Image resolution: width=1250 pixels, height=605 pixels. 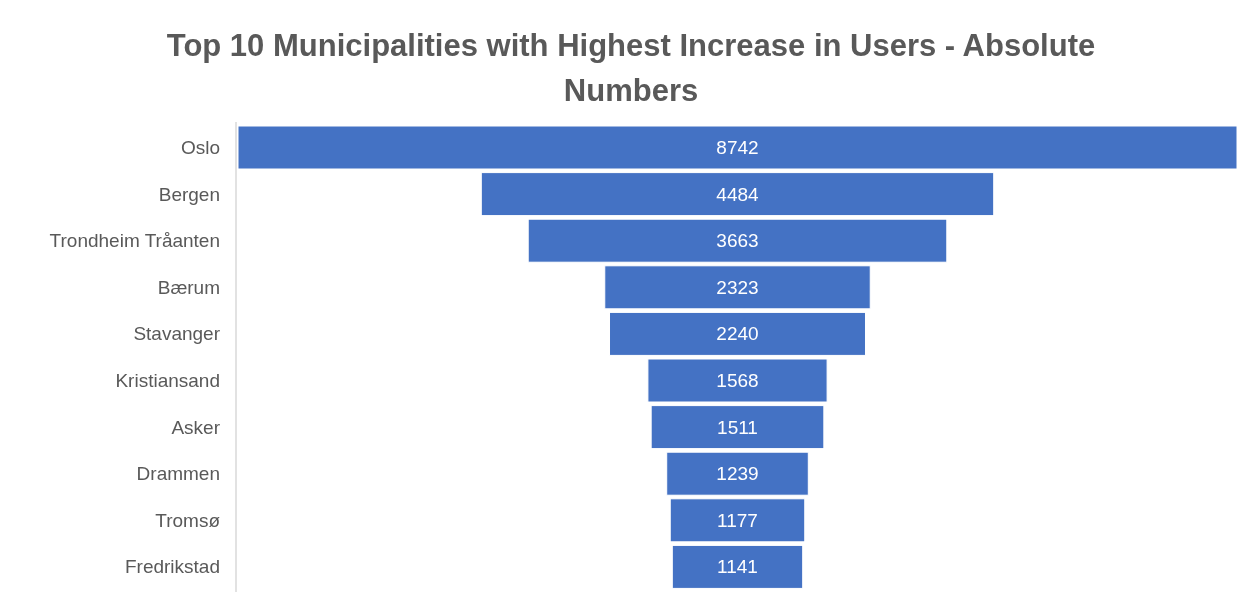 What do you see at coordinates (172, 567) in the screenshot?
I see `category-label: Fredrikstad` at bounding box center [172, 567].